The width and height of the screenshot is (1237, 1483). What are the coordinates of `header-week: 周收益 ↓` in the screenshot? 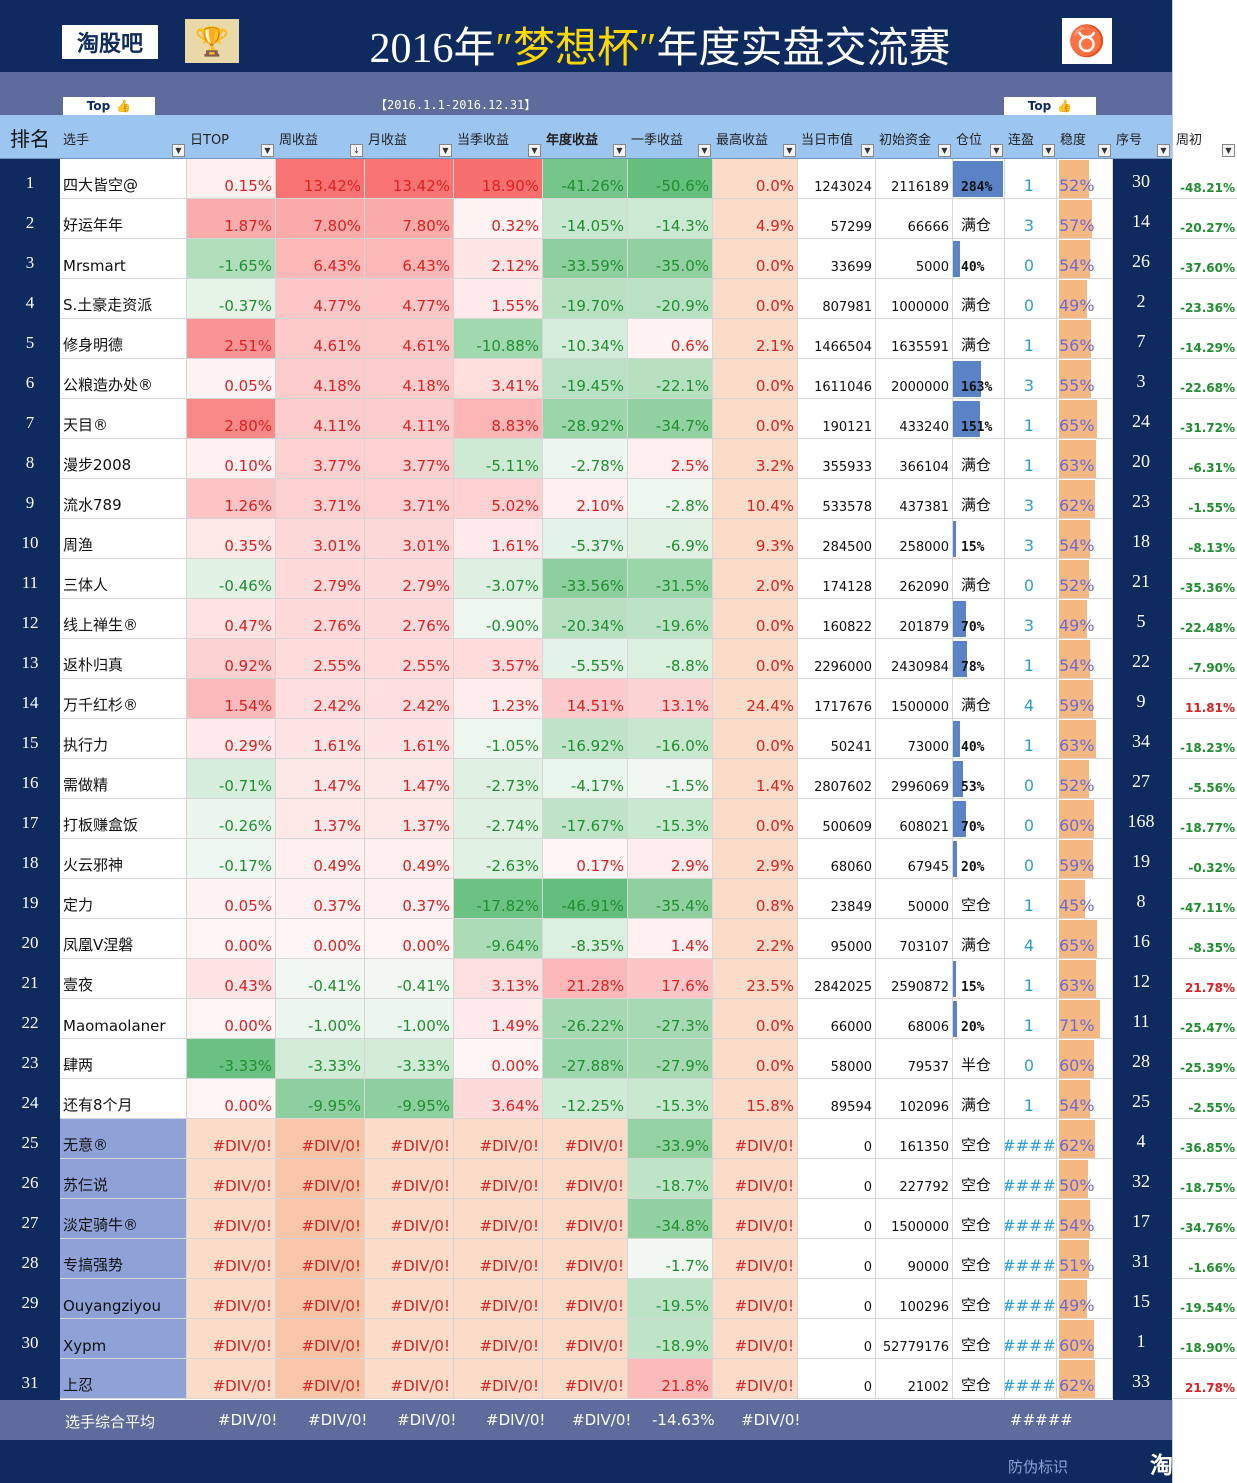 It's located at (320, 137).